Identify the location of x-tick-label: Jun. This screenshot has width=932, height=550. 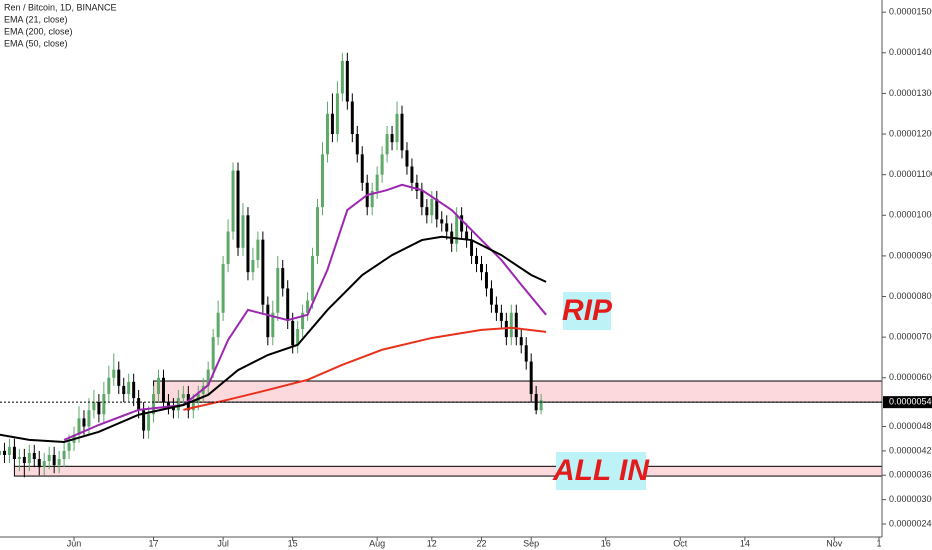
(74, 543).